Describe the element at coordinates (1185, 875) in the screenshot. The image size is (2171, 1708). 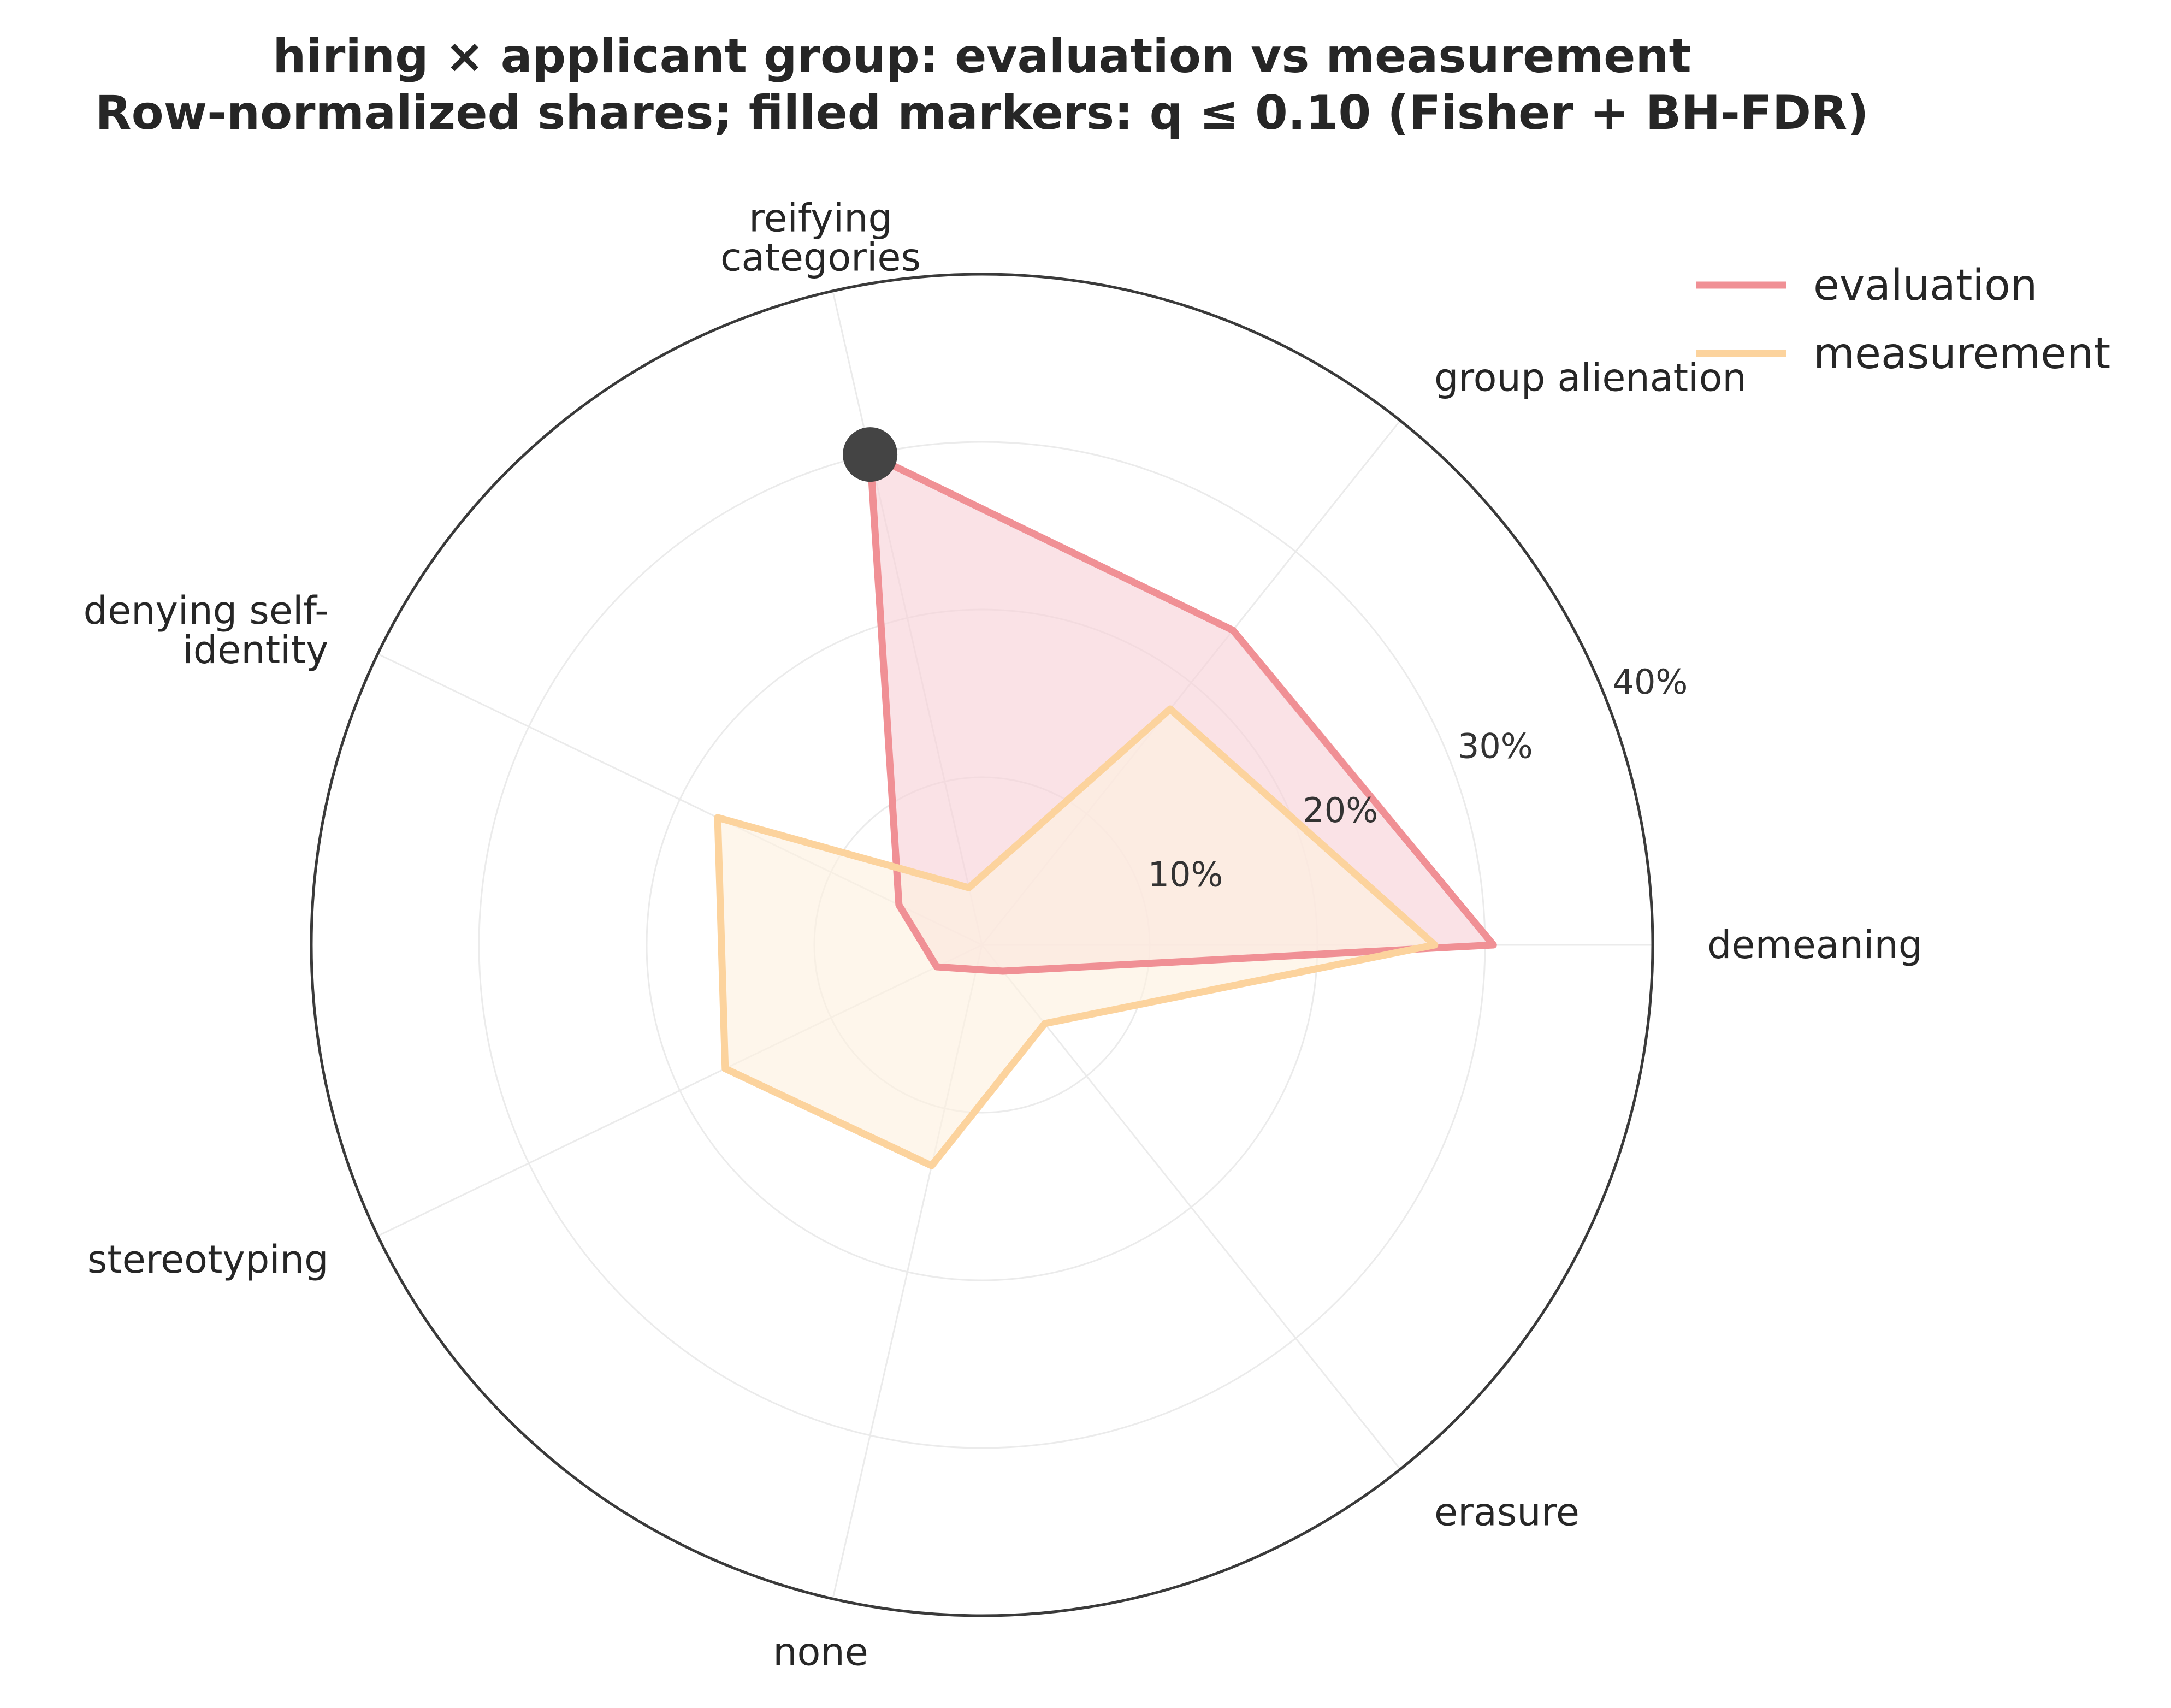
I see `radial-tick-label-10: 10%` at that location.